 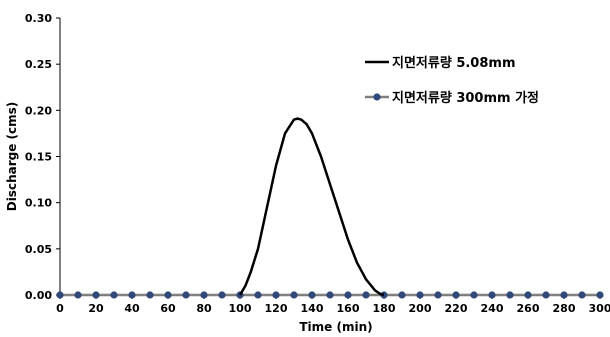 I want to click on x-tick-label: 0, so click(x=60, y=308).